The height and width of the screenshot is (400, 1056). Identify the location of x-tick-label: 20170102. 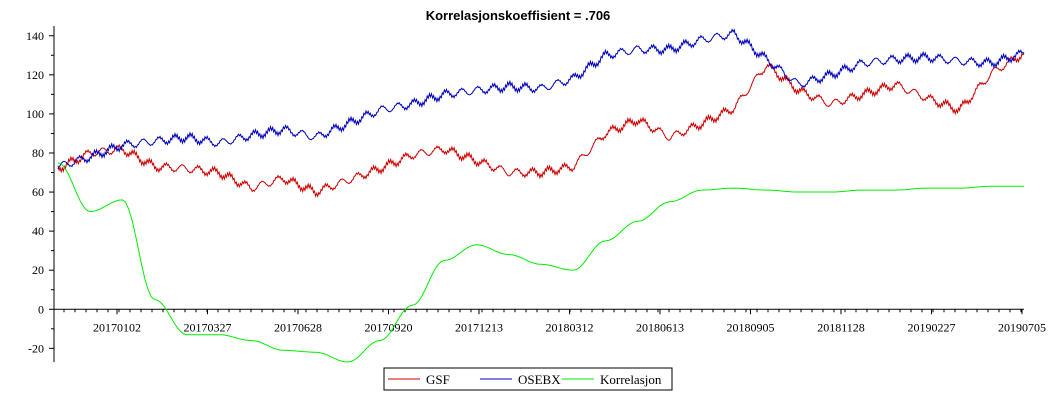
(117, 327).